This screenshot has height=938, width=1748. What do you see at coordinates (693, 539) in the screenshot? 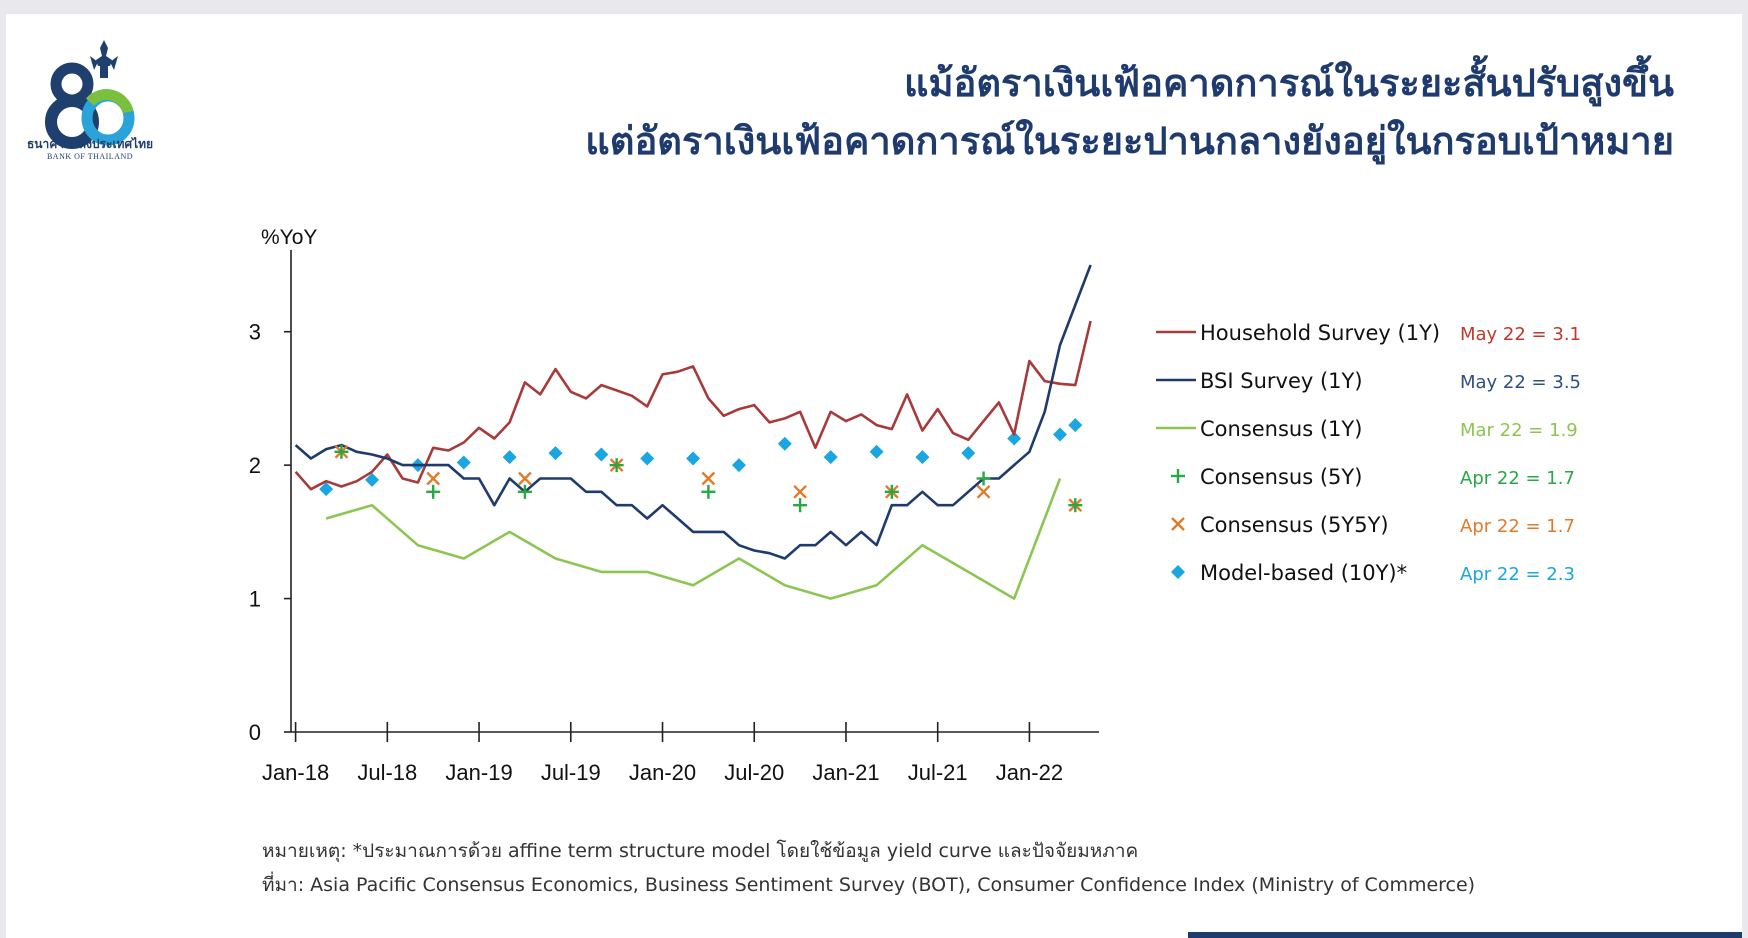
I see `series-line-consensus-1y` at bounding box center [693, 539].